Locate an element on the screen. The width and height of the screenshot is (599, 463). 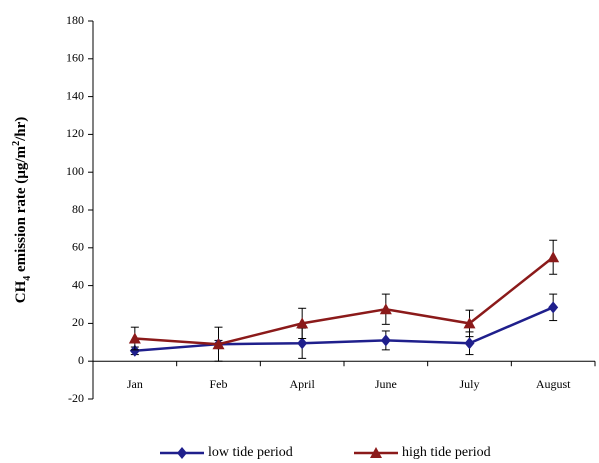
y-label-part: emission rate (µg/m is located at coordinates (21, 210).